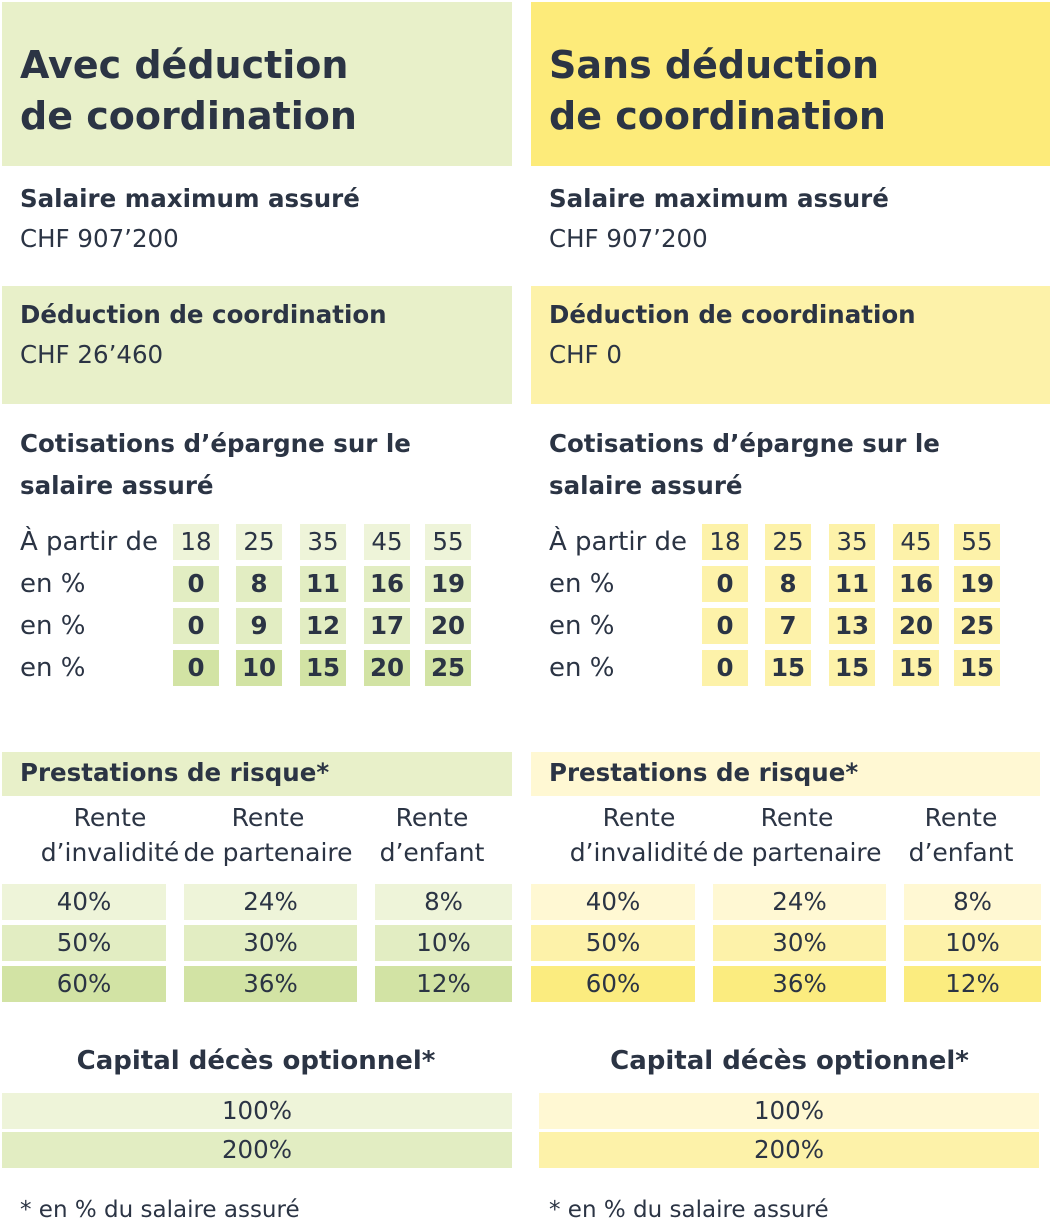  What do you see at coordinates (788, 626) in the screenshot?
I see `rate-cell: 7` at bounding box center [788, 626].